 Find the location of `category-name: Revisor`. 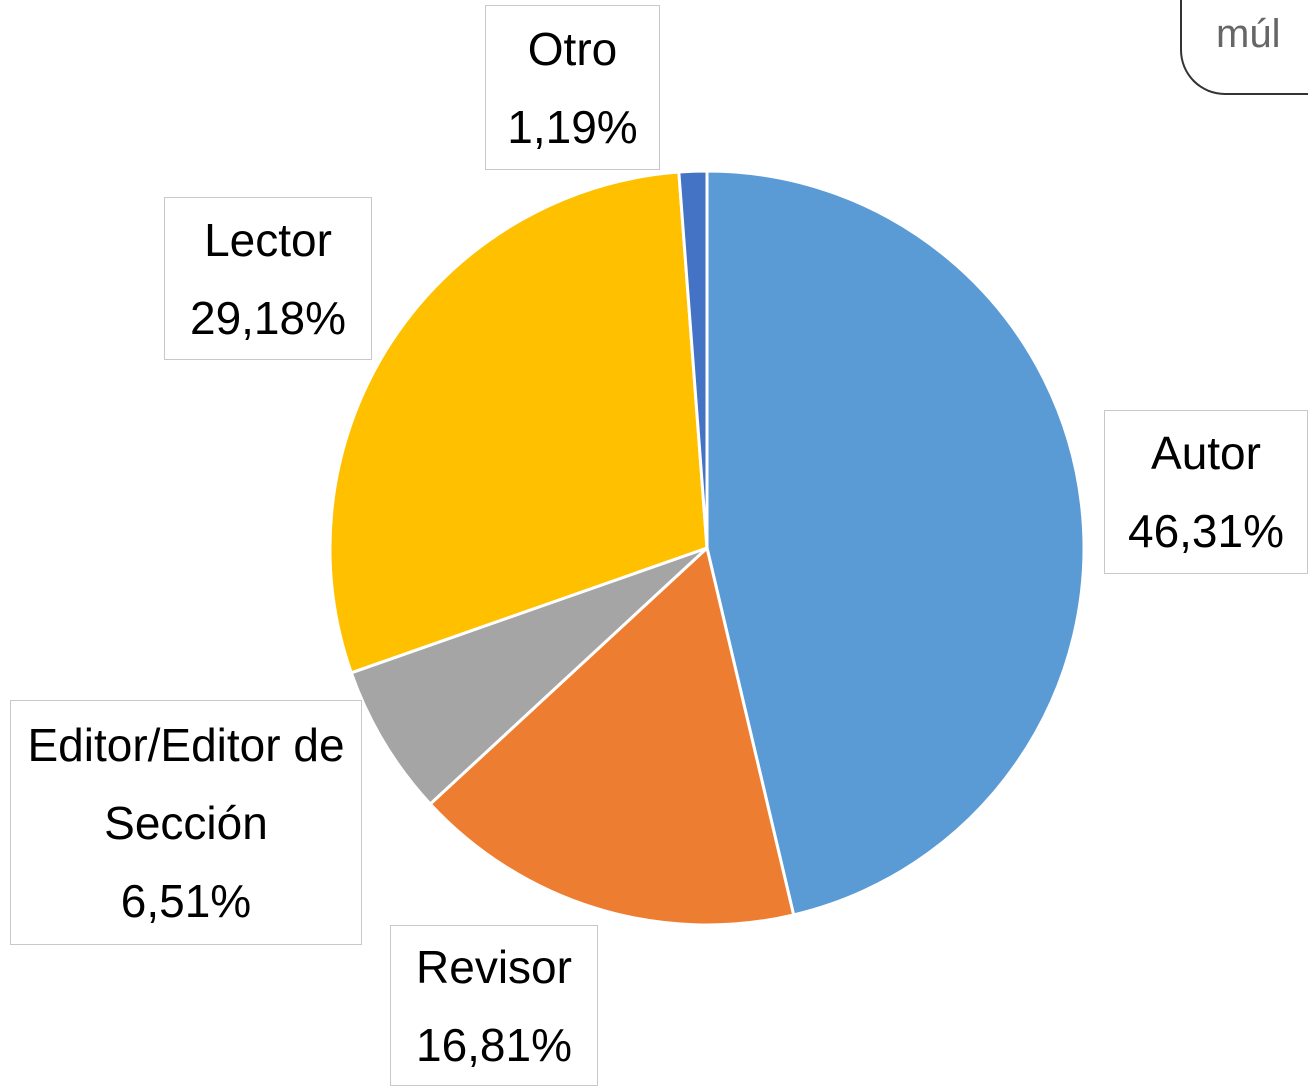

category-name: Revisor is located at coordinates (494, 966).